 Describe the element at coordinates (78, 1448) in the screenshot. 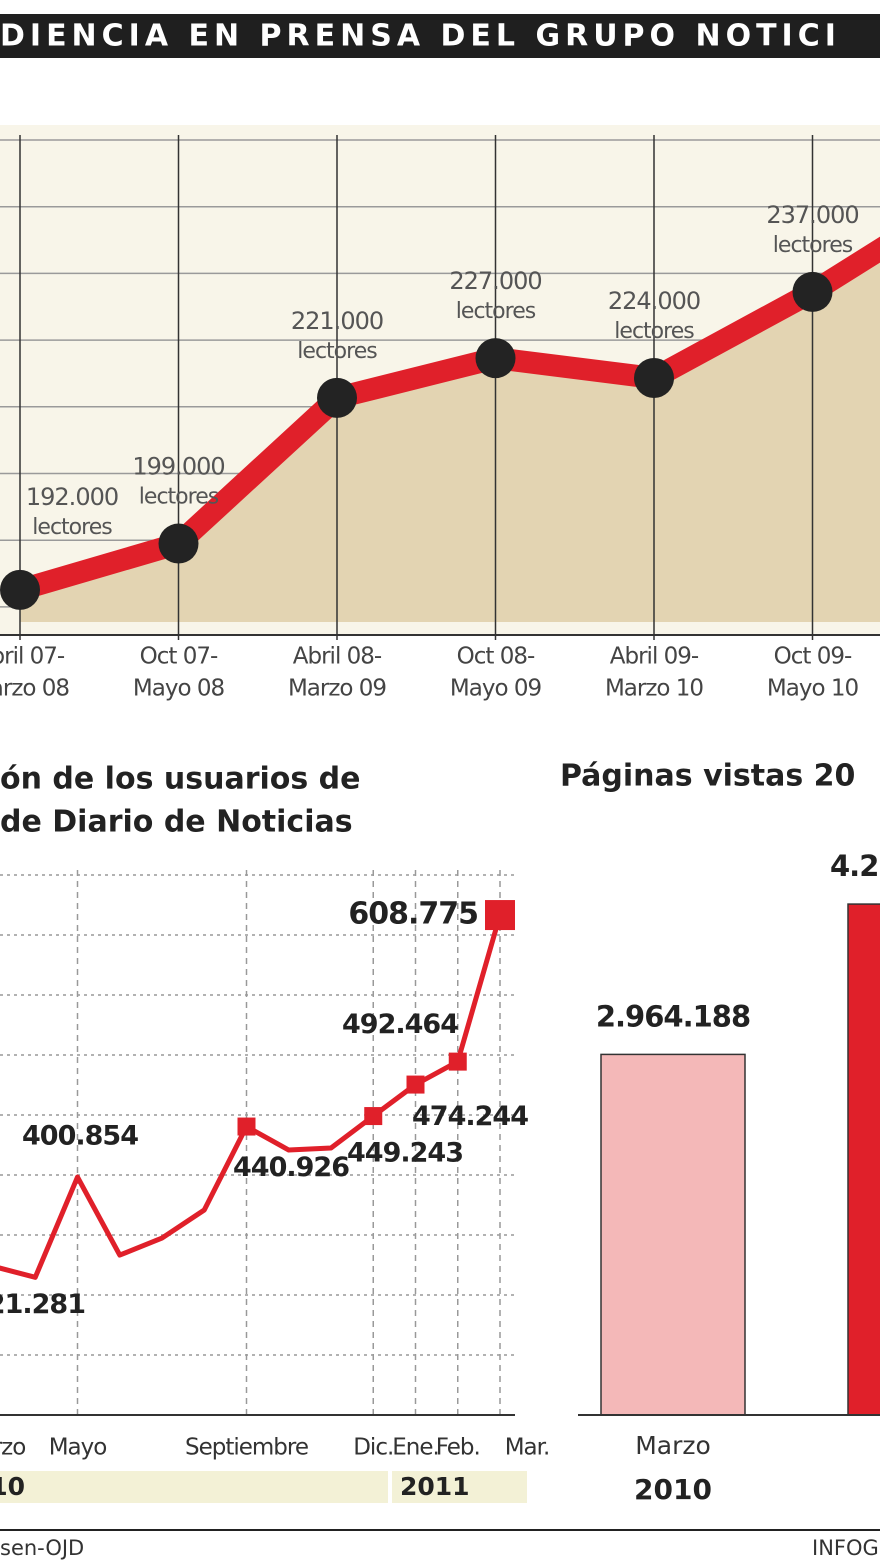

I see `x-tick-label: Mayo` at that location.